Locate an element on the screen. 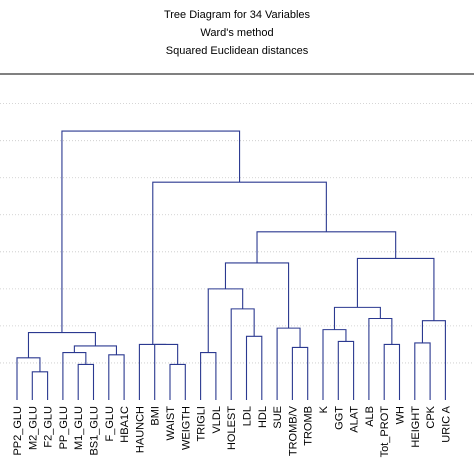 This screenshot has height=474, width=474. leaf-label: M1_GLU is located at coordinates (79, 428).